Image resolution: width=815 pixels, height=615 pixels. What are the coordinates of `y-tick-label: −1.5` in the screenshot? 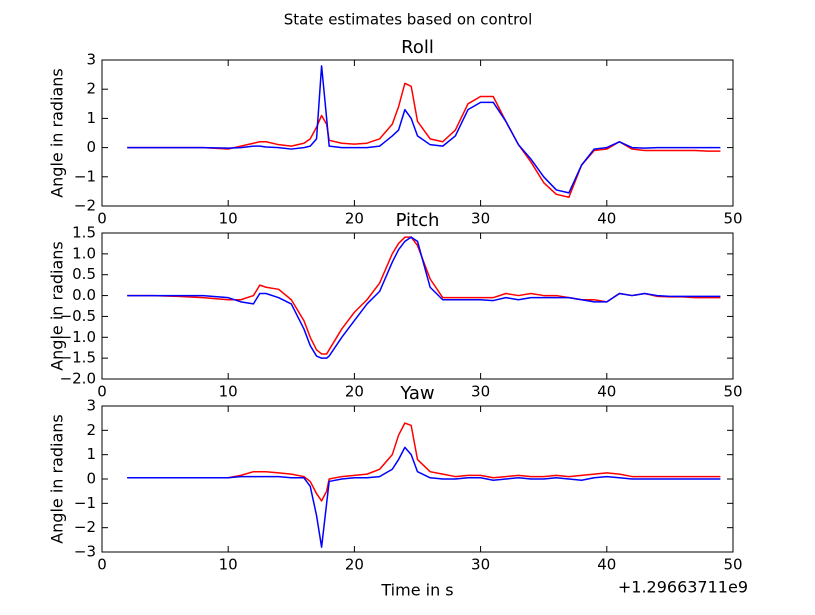 It's located at (78, 358).